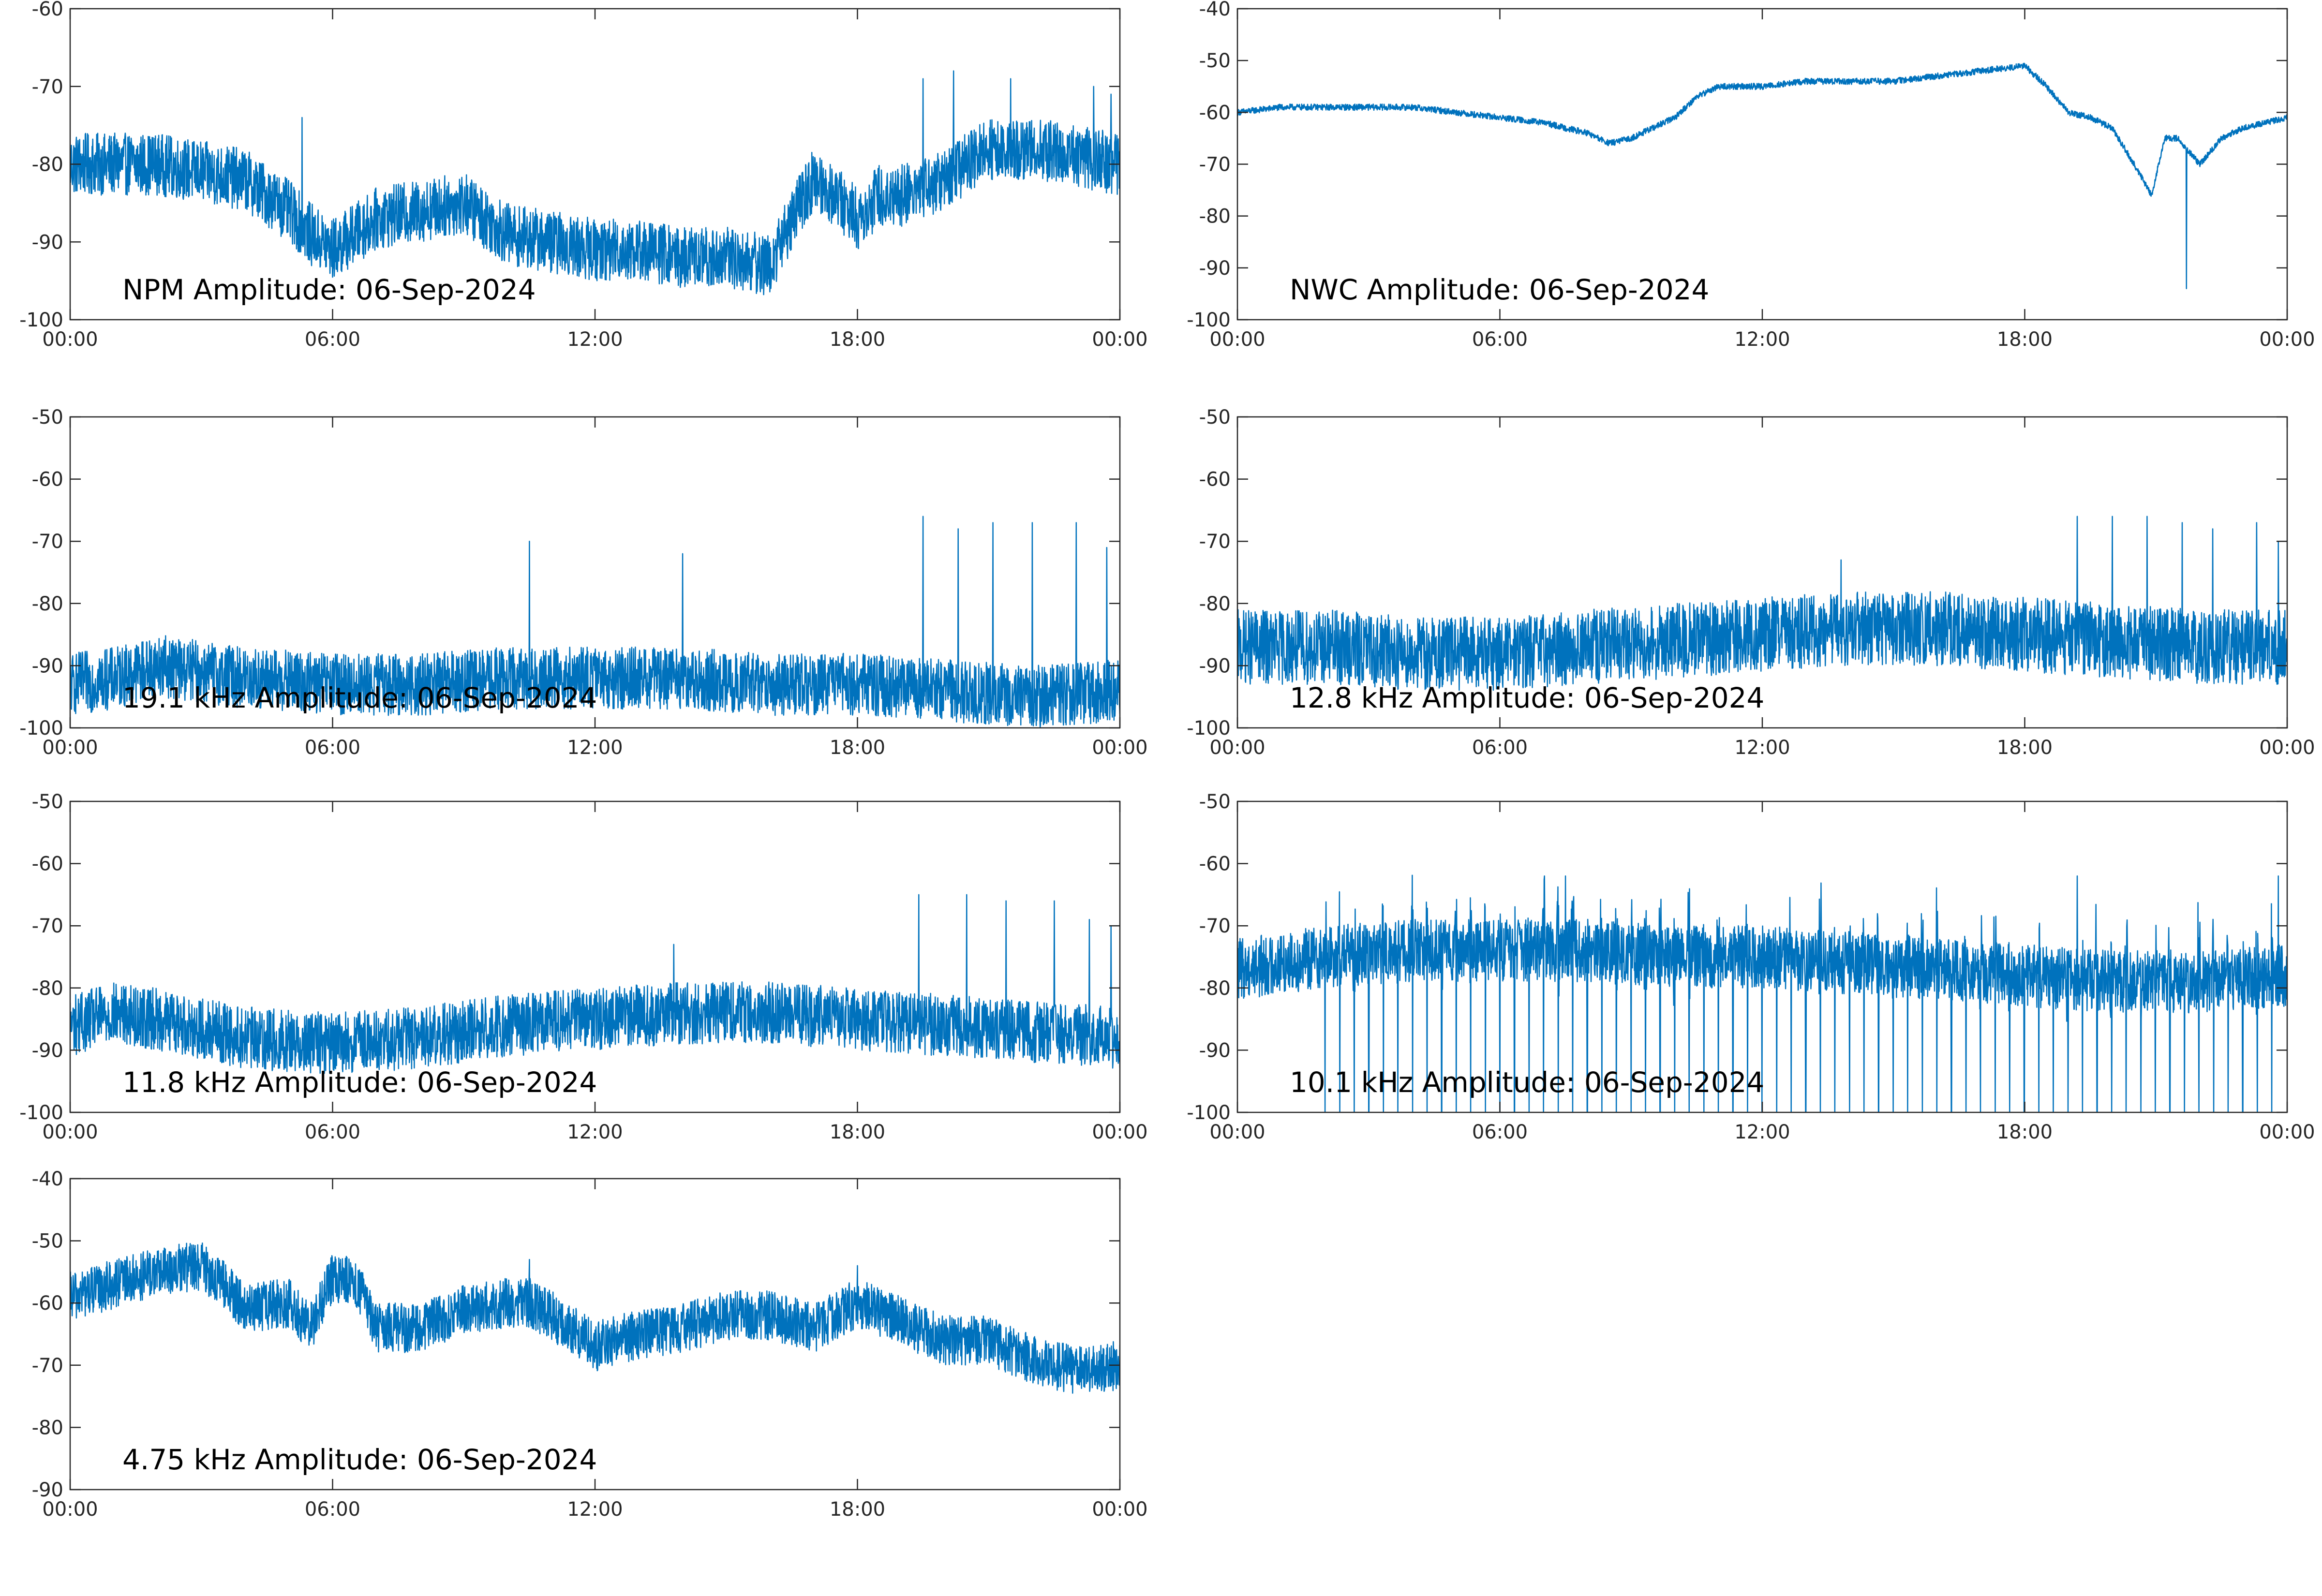 The width and height of the screenshot is (2322, 1596). What do you see at coordinates (1762, 339) in the screenshot?
I see `chart-2-x-tick-label: 12:00` at bounding box center [1762, 339].